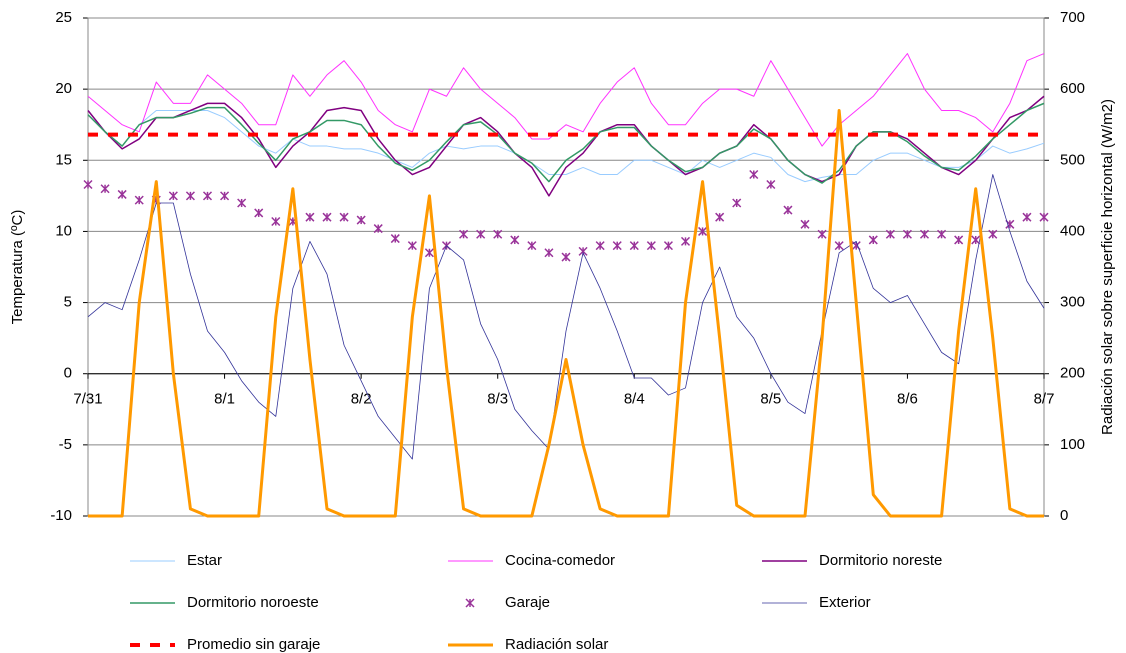  Describe the element at coordinates (556, 644) in the screenshot. I see `legend-label: Radiación solar` at that location.